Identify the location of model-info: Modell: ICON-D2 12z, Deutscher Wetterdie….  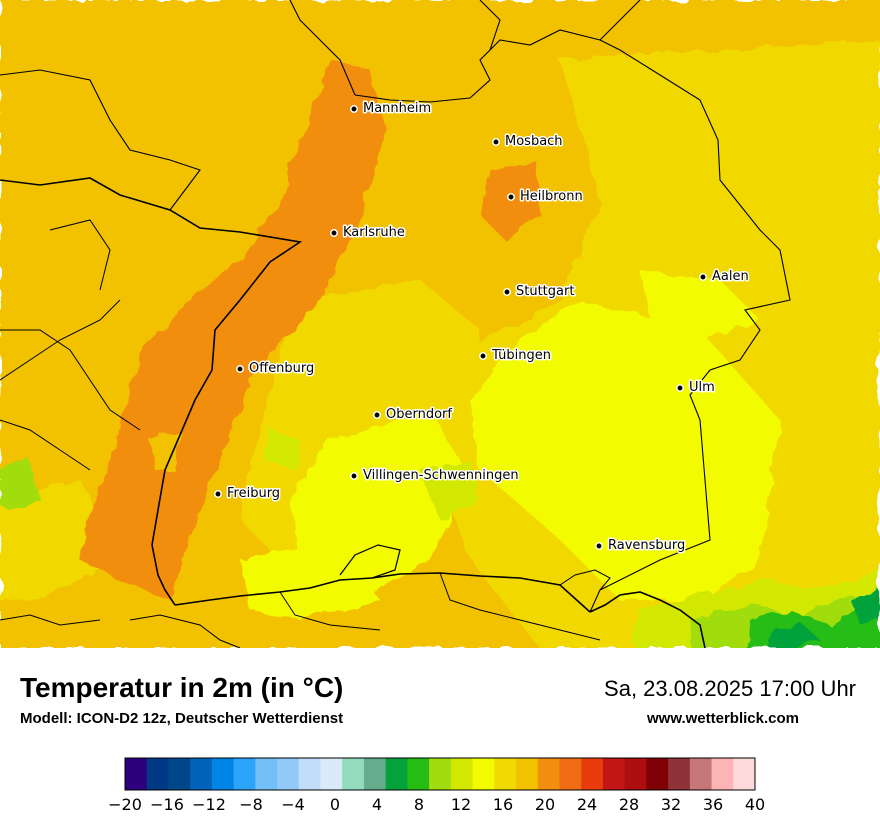
(182, 718).